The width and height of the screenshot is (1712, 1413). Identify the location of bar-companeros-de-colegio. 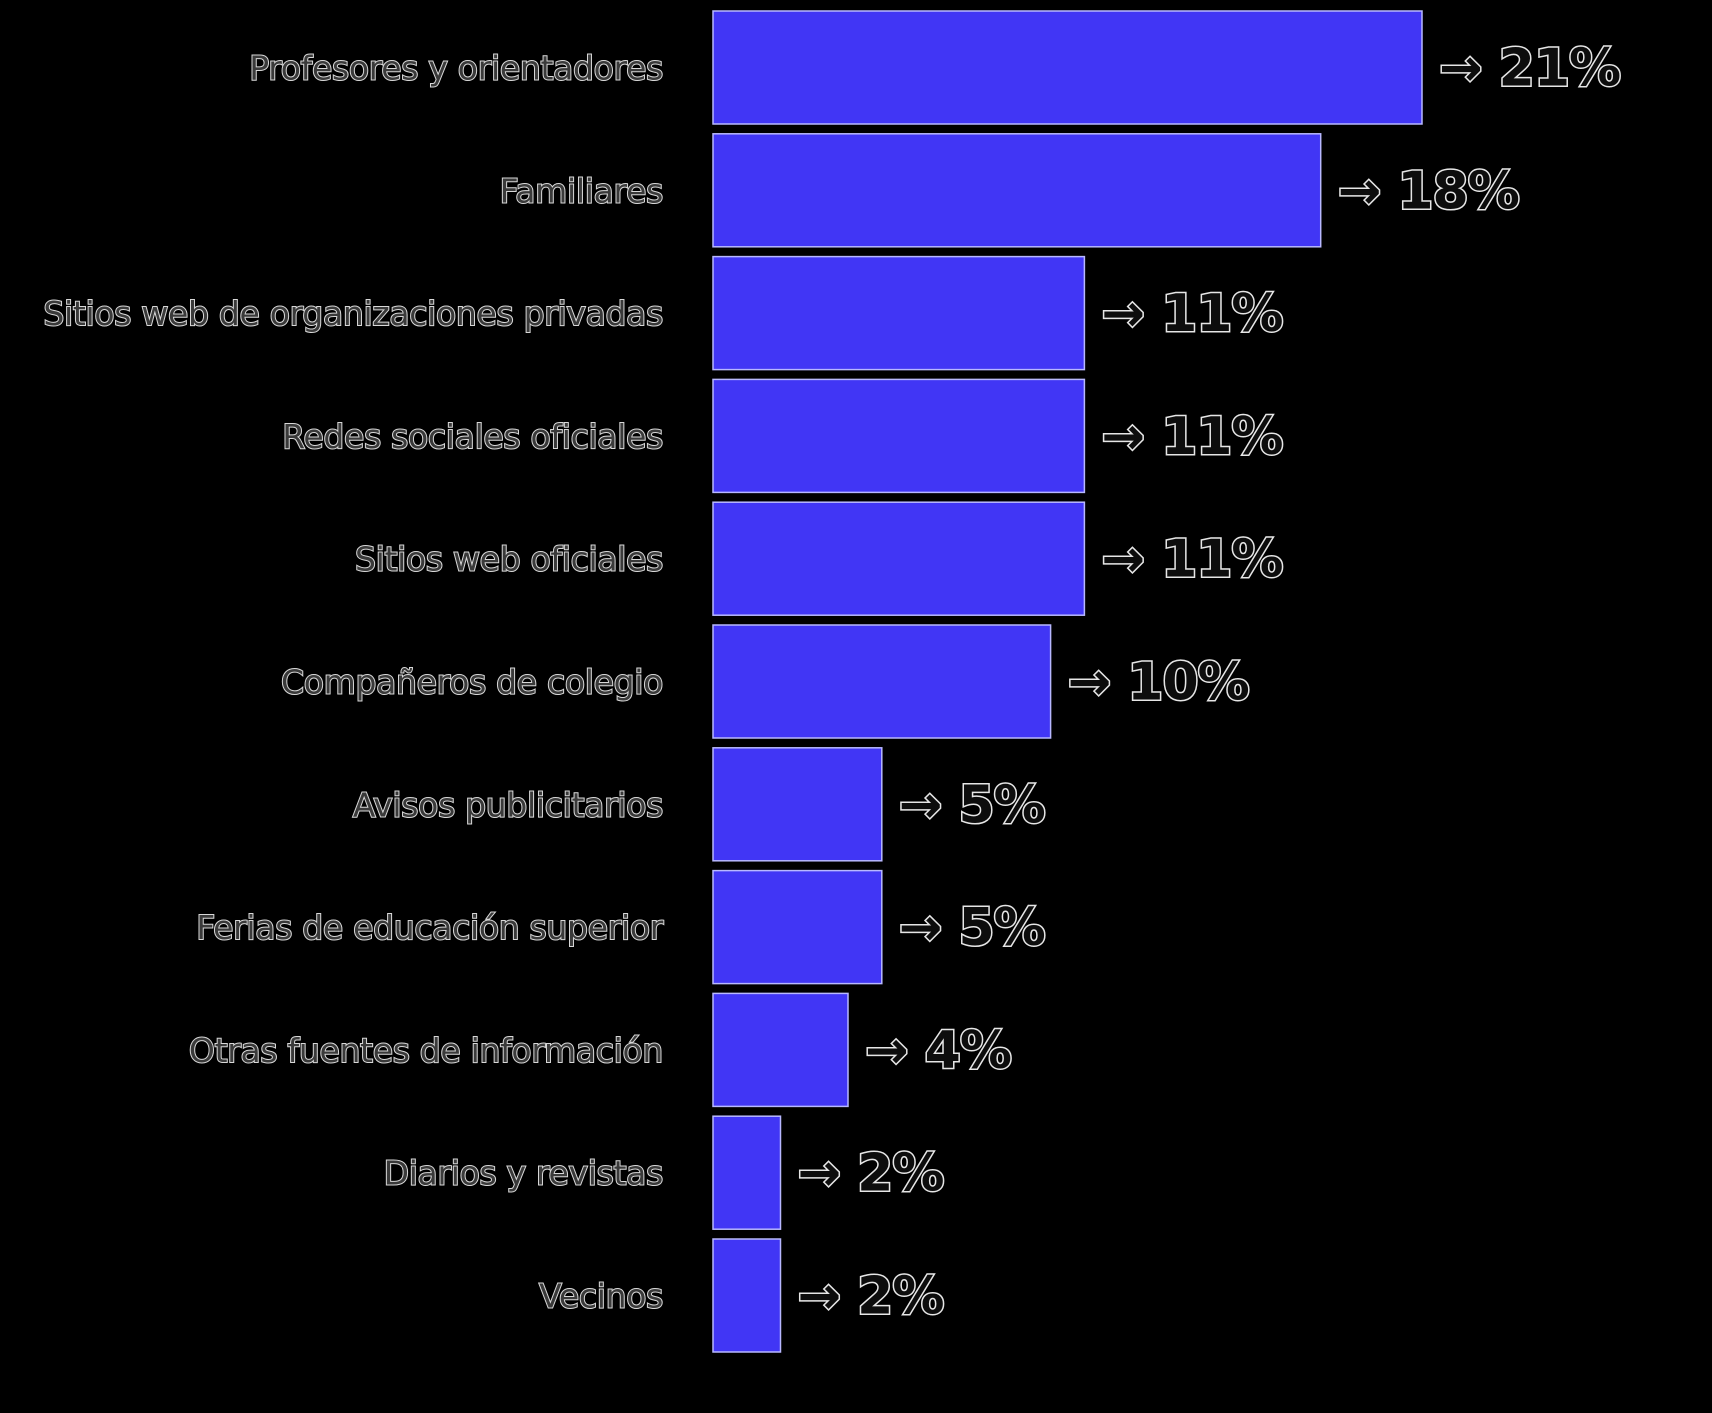
(882, 681).